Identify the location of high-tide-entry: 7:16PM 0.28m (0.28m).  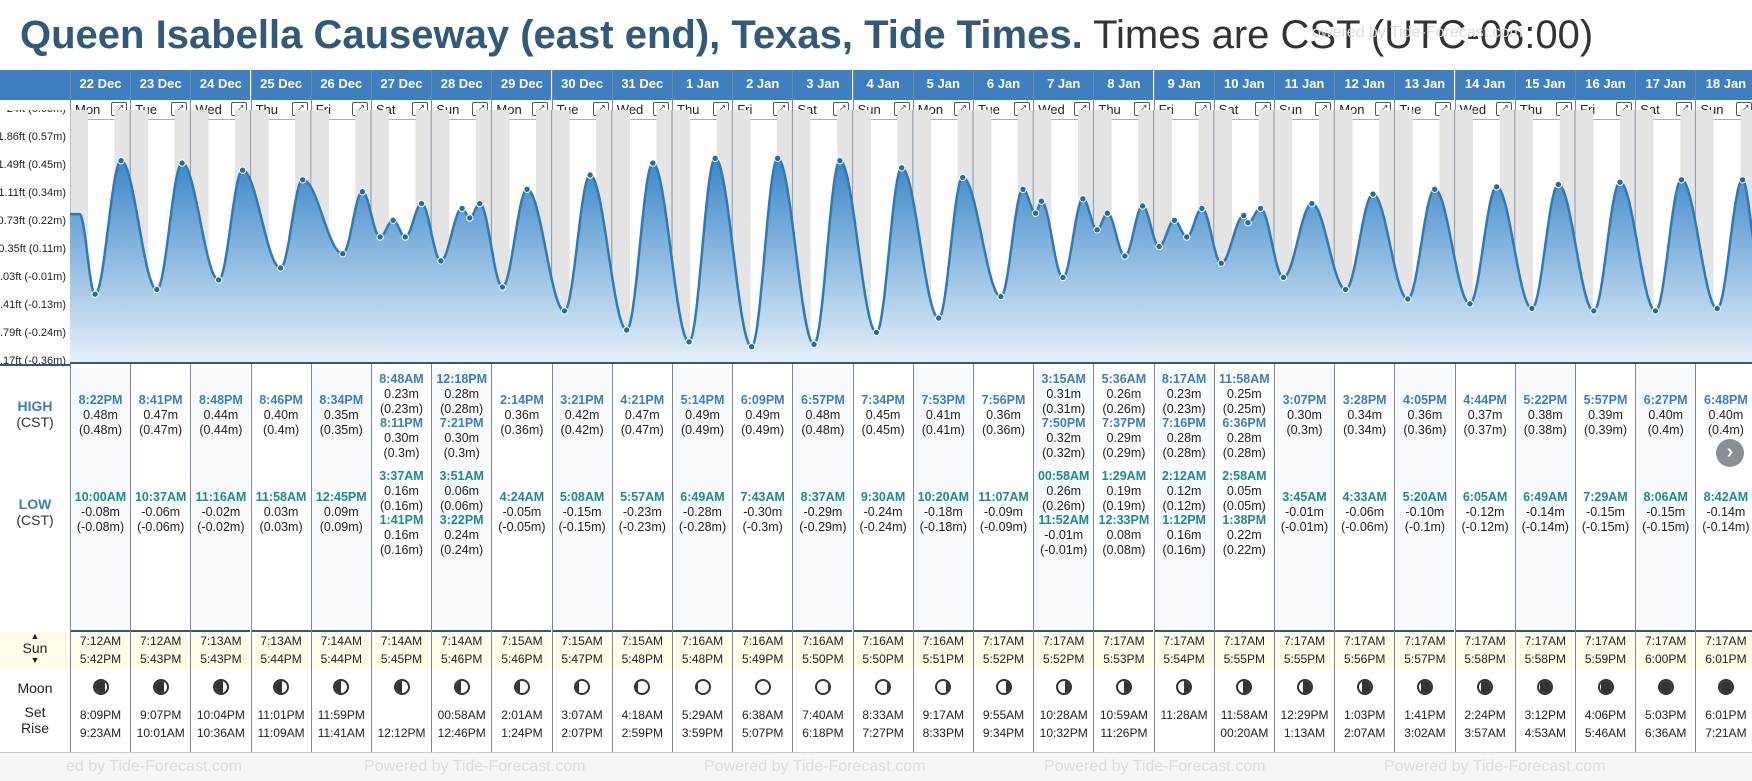
(1184, 438).